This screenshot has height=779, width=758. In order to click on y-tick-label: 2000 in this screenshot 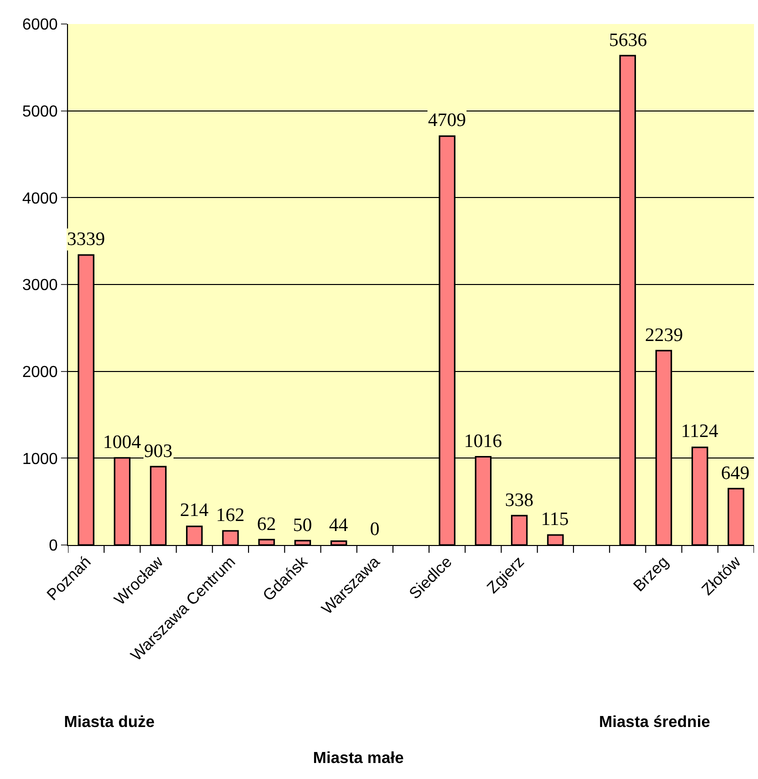, I will do `click(40, 372)`.